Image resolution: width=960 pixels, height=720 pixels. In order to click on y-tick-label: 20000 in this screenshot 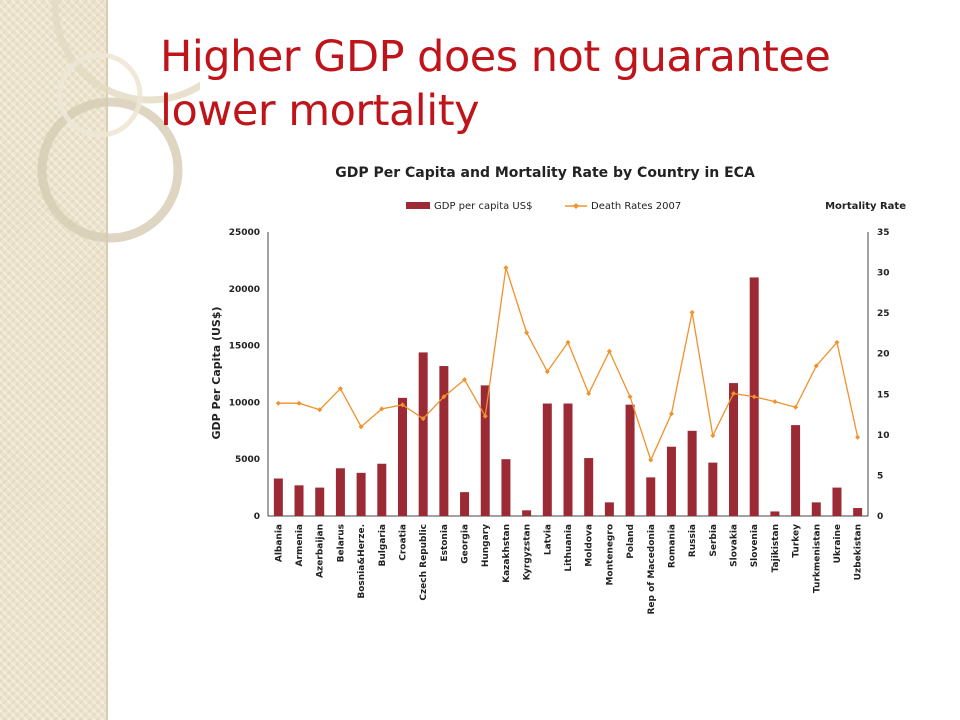, I will do `click(244, 290)`.